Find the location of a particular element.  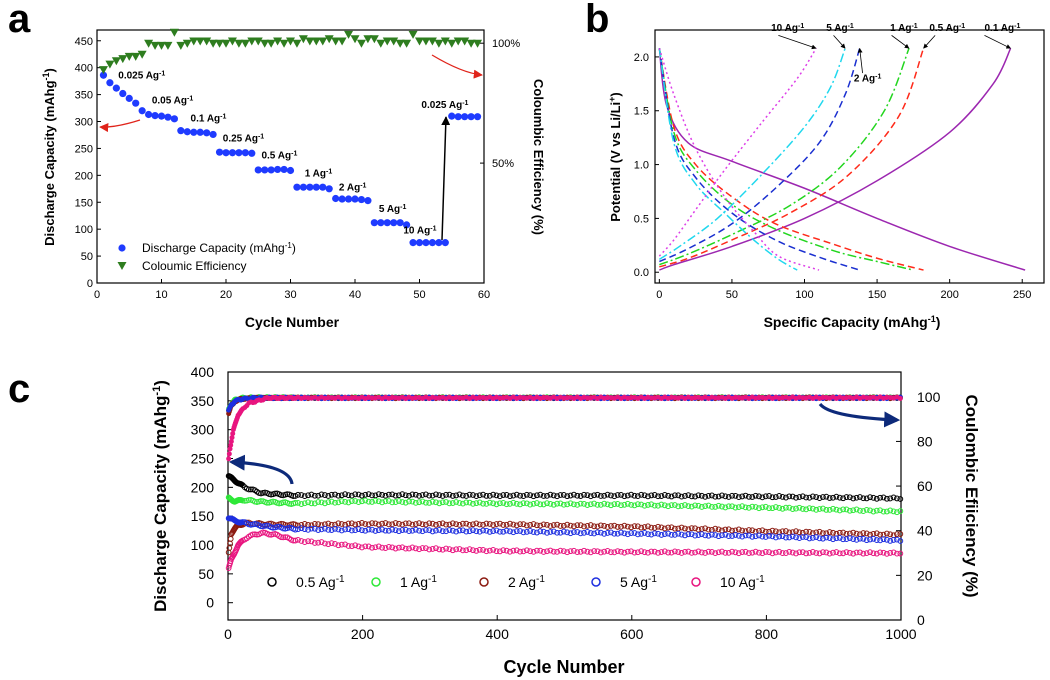

discharge-curve is located at coordinates (759, 159).